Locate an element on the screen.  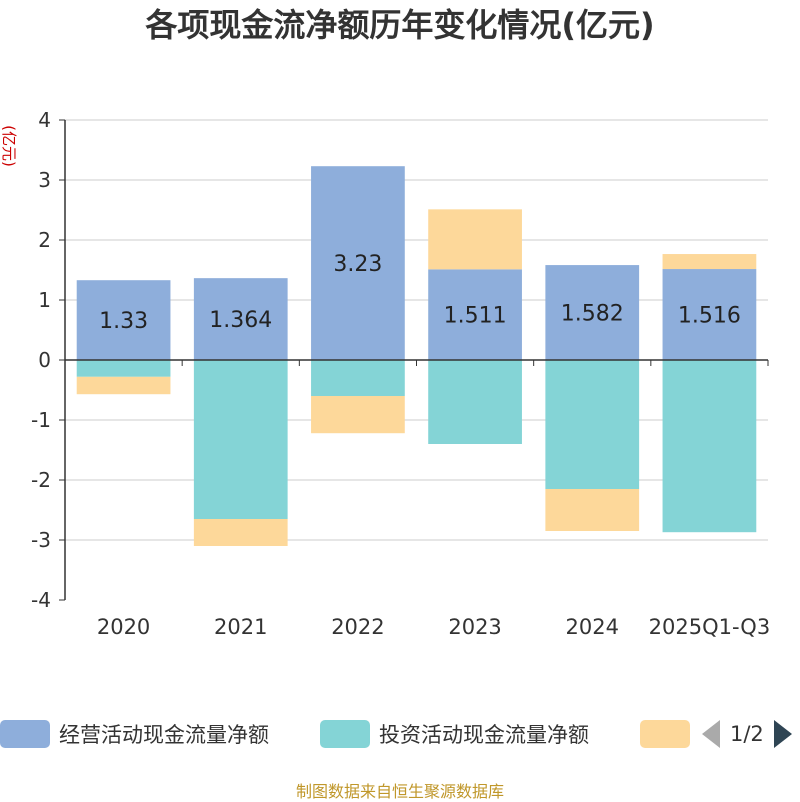
y-tick-label: 1 is located at coordinates (44, 300).